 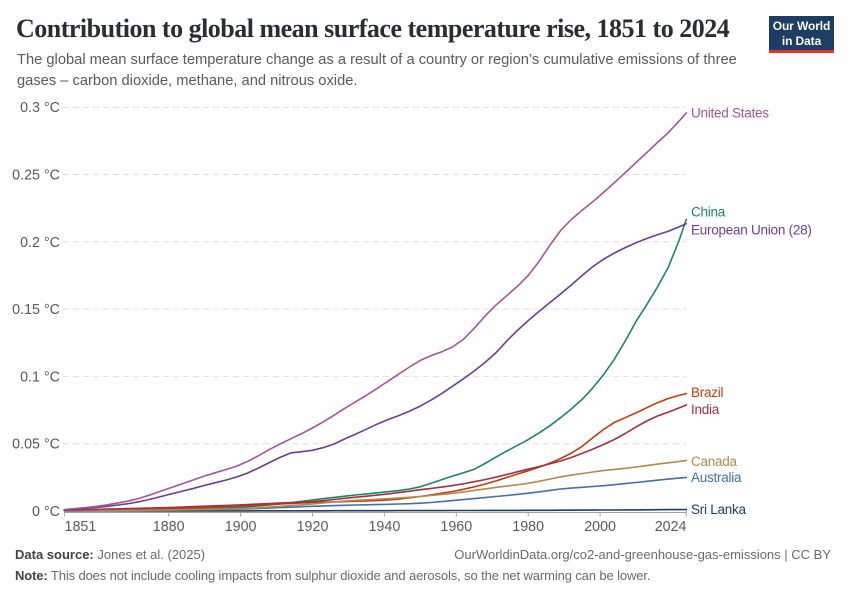 I want to click on svg-text: 0 °C, so click(x=46, y=512).